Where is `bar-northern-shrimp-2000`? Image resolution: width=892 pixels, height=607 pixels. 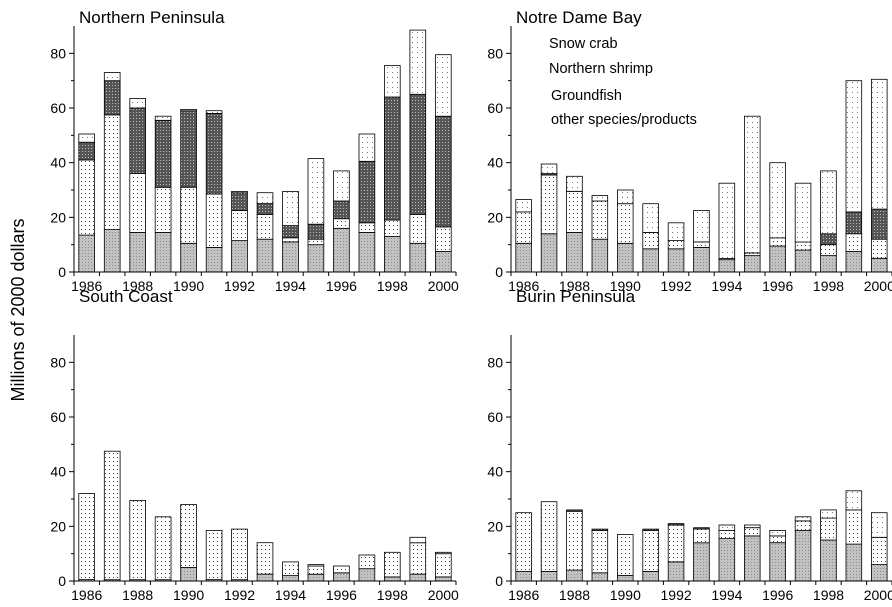
bar-northern-shrimp-2000 is located at coordinates (443, 171).